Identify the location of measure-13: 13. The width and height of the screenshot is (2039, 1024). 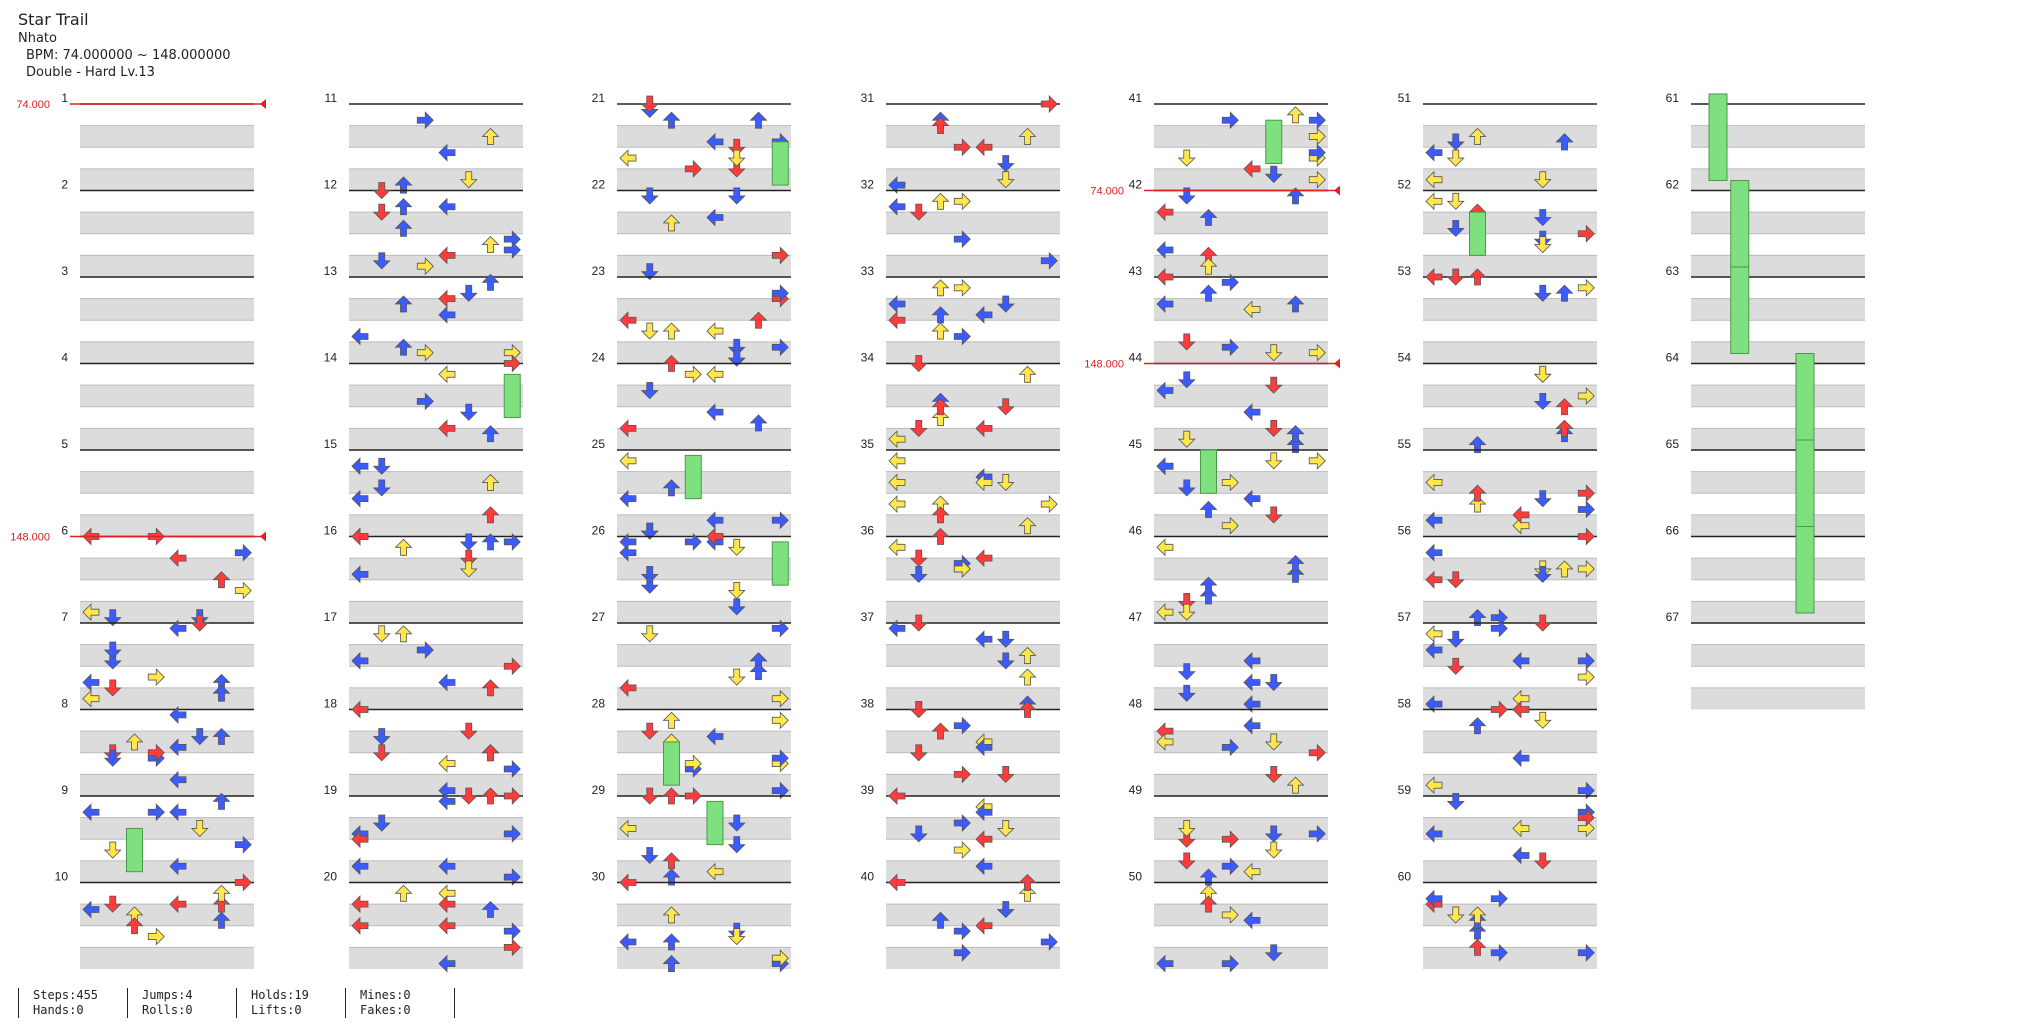
(423, 314).